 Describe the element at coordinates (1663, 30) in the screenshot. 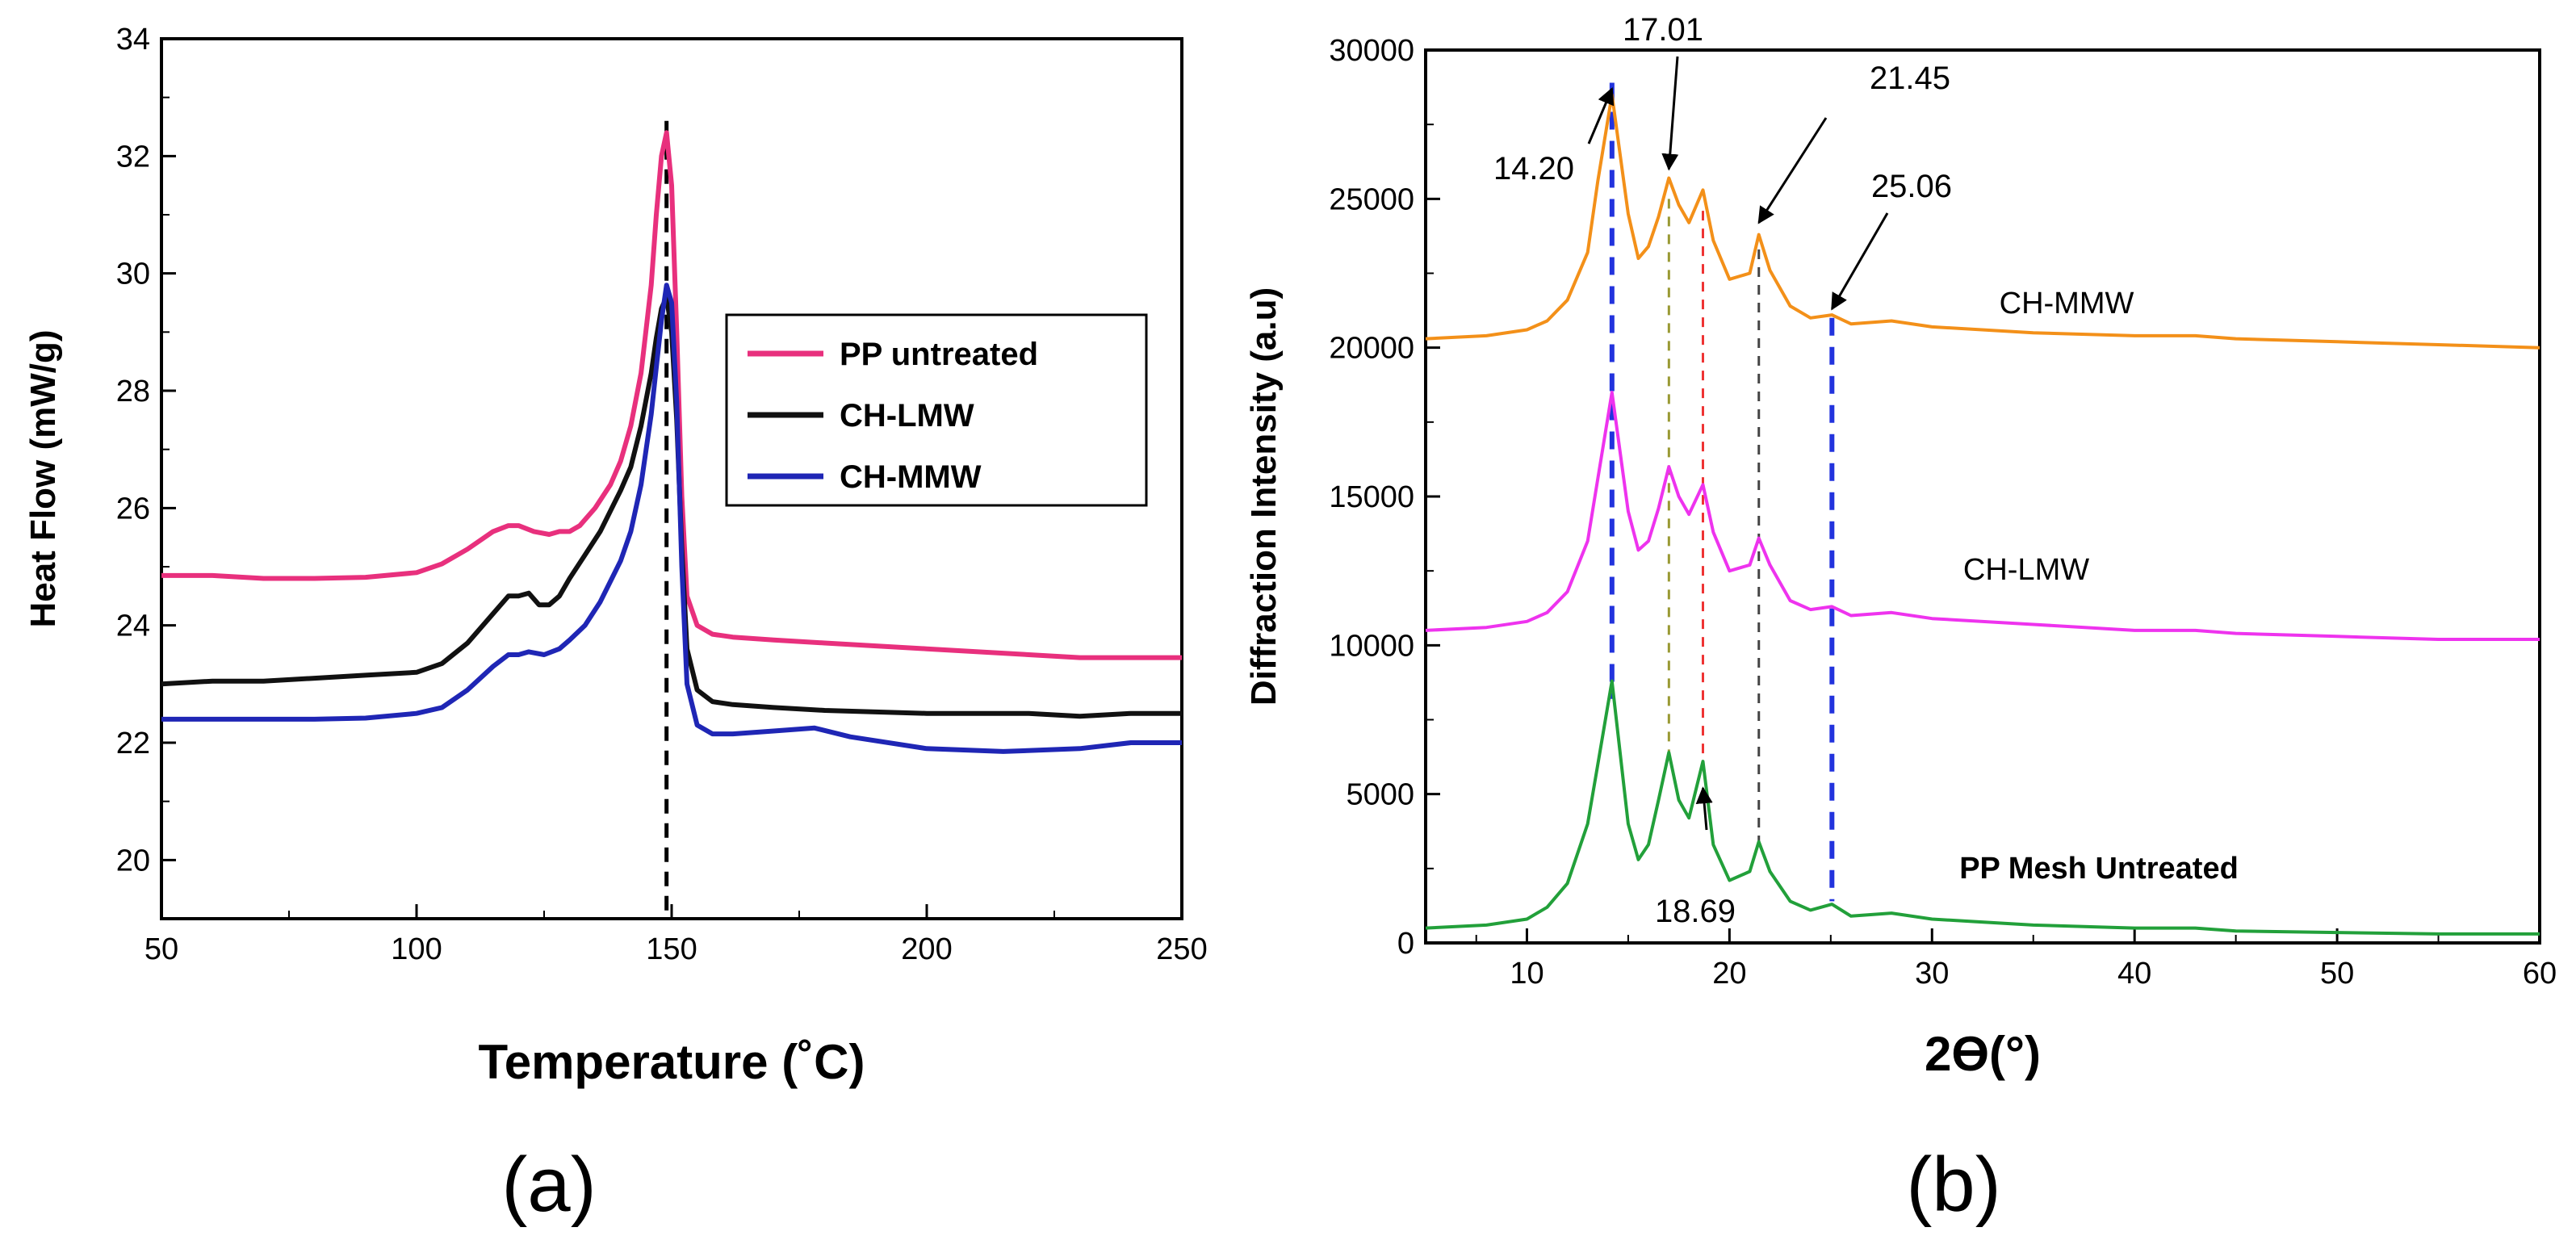

I see `peak-label: 17.01` at that location.